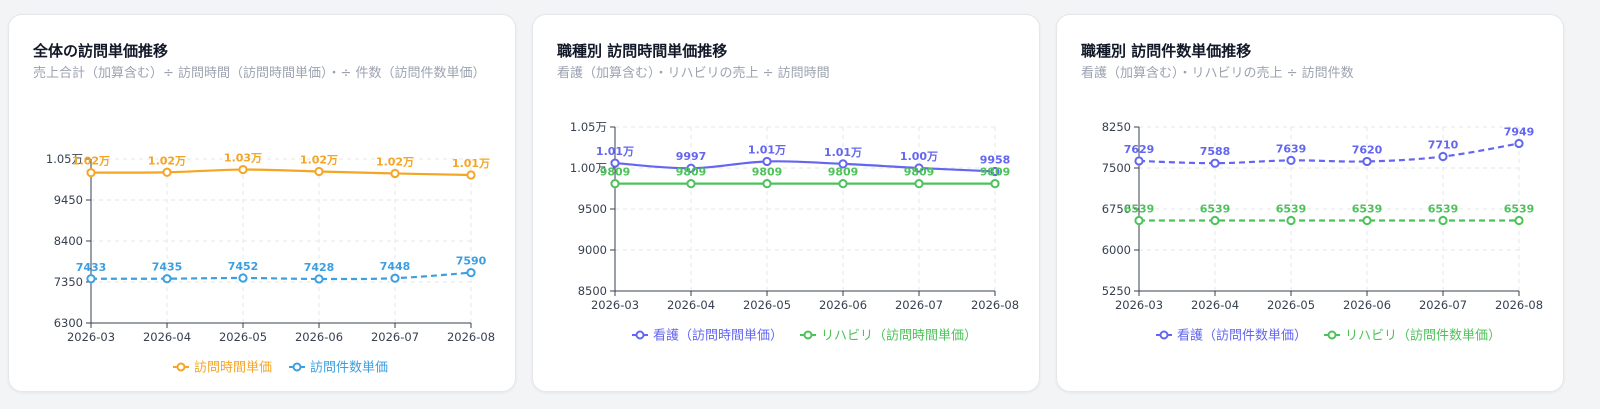 The height and width of the screenshot is (409, 1600). What do you see at coordinates (68, 200) in the screenshot?
I see `y-tick-label: 9450` at bounding box center [68, 200].